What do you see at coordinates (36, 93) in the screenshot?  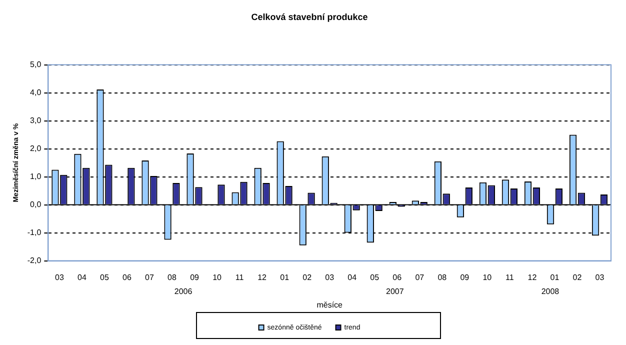 I see `y-tick-label: 4,0` at bounding box center [36, 93].